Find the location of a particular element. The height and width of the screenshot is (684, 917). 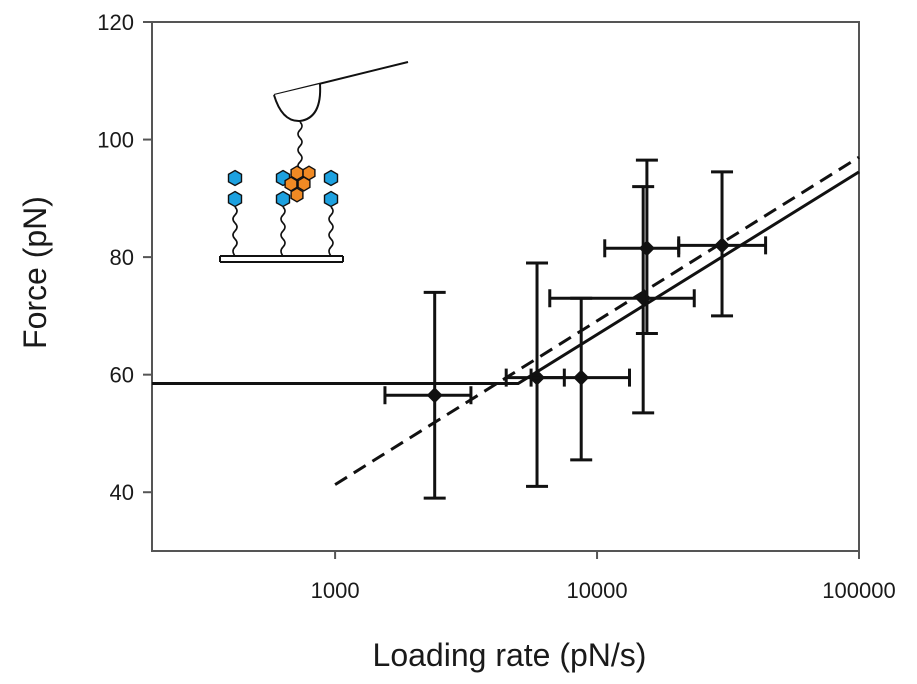

y-tick-label: 40 is located at coordinates (122, 492).